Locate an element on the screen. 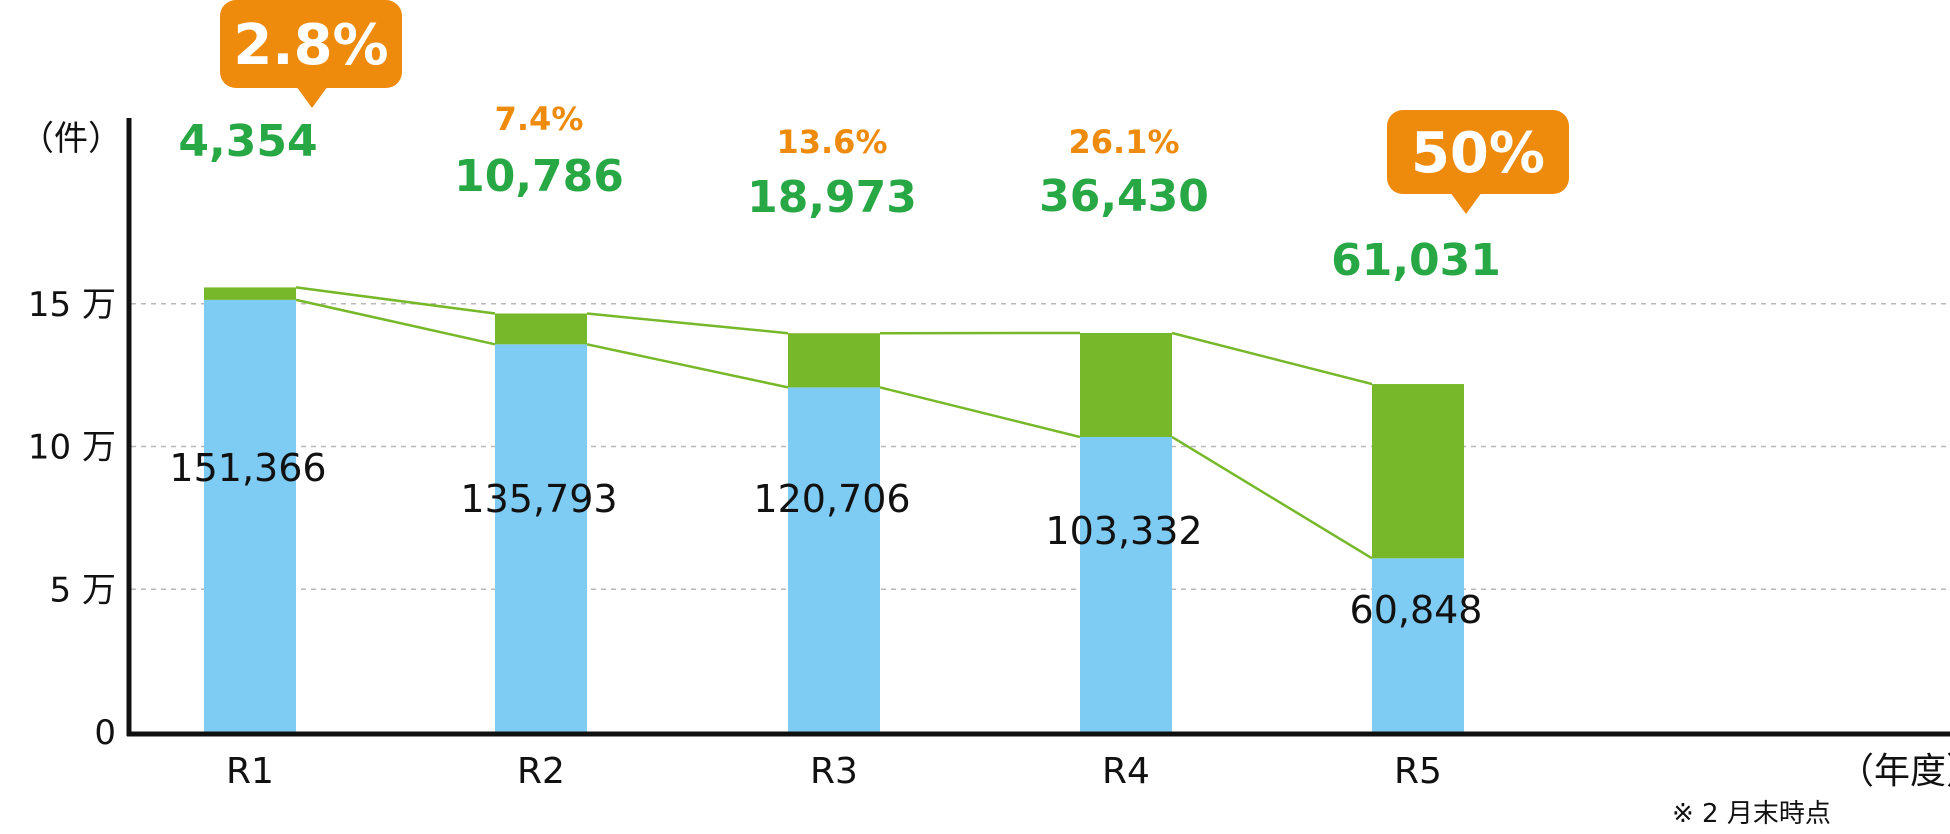 This screenshot has height=834, width=1950. percent-label: 26.1% is located at coordinates (1123, 142).